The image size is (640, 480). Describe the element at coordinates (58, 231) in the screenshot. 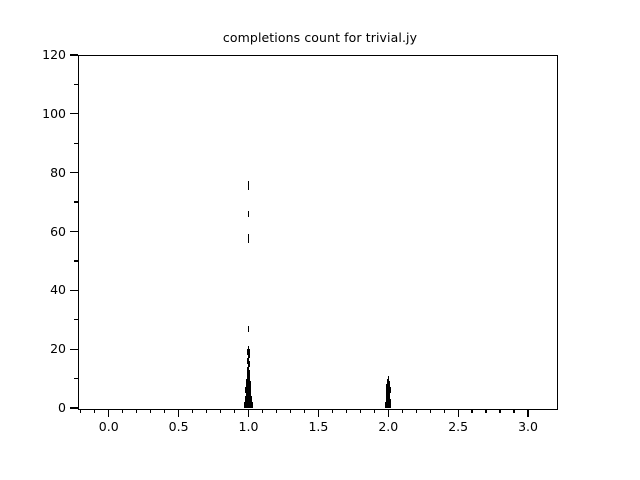

I see `y-axis-tick-label: 60` at that location.